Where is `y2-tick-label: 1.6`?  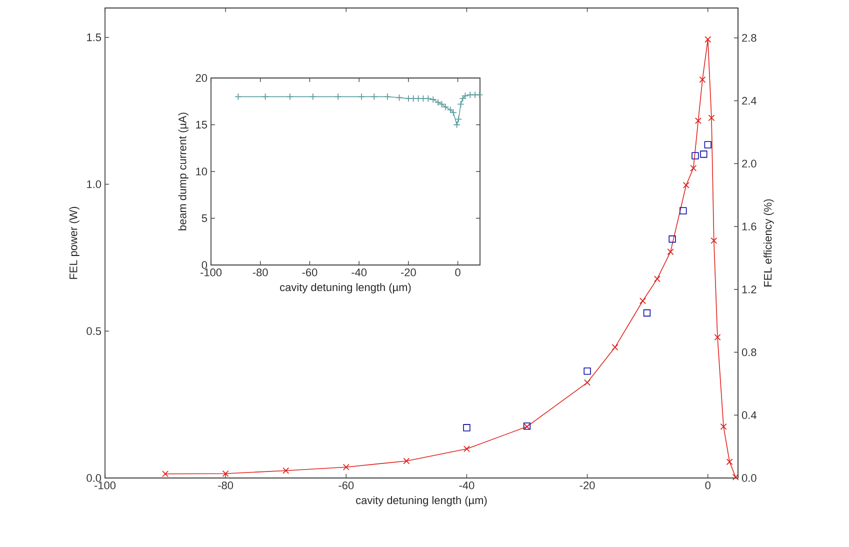 y2-tick-label: 1.6 is located at coordinates (749, 226).